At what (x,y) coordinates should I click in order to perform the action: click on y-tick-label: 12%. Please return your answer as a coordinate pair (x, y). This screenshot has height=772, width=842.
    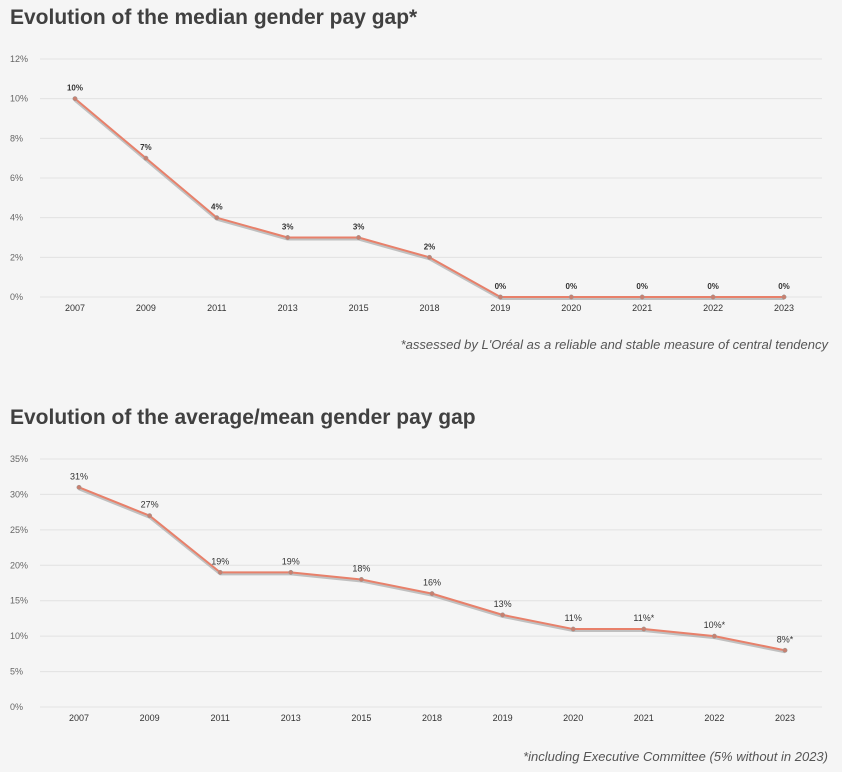
    Looking at the image, I should click on (19, 59).